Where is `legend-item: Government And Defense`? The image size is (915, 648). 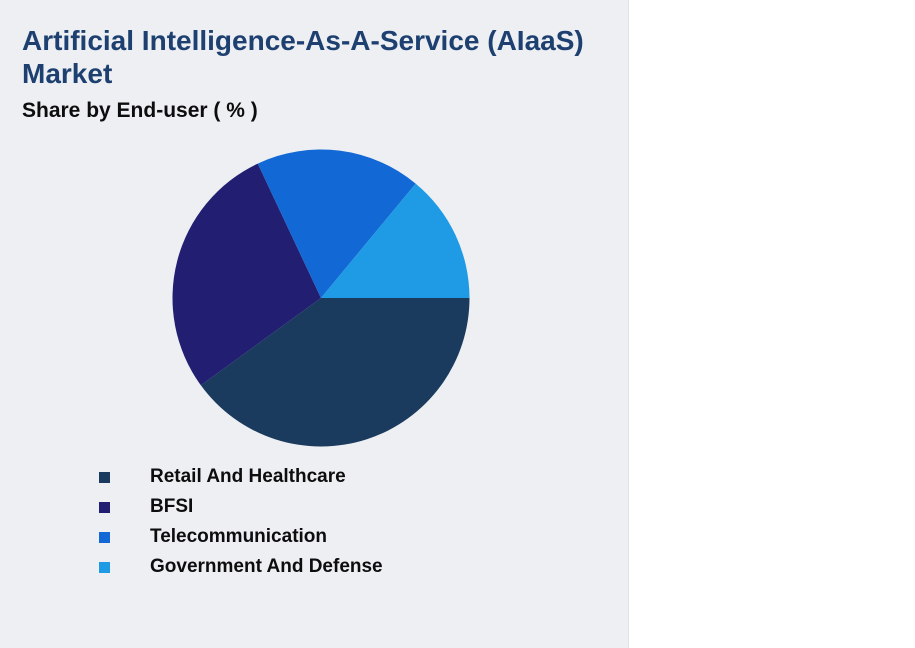 legend-item: Government And Defense is located at coordinates (241, 567).